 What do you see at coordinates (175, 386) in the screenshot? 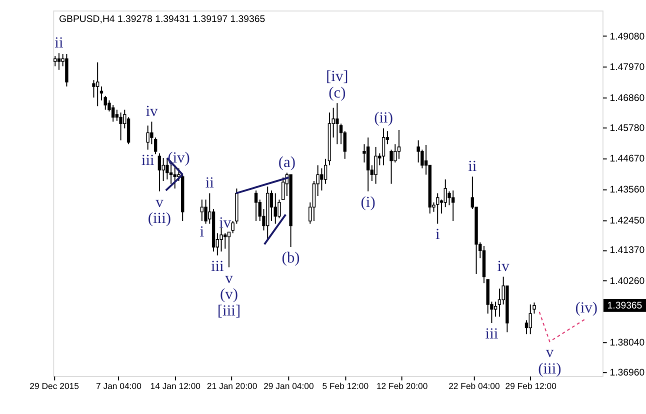
I see `x-tick-label: 14 Jan 12:00` at bounding box center [175, 386].